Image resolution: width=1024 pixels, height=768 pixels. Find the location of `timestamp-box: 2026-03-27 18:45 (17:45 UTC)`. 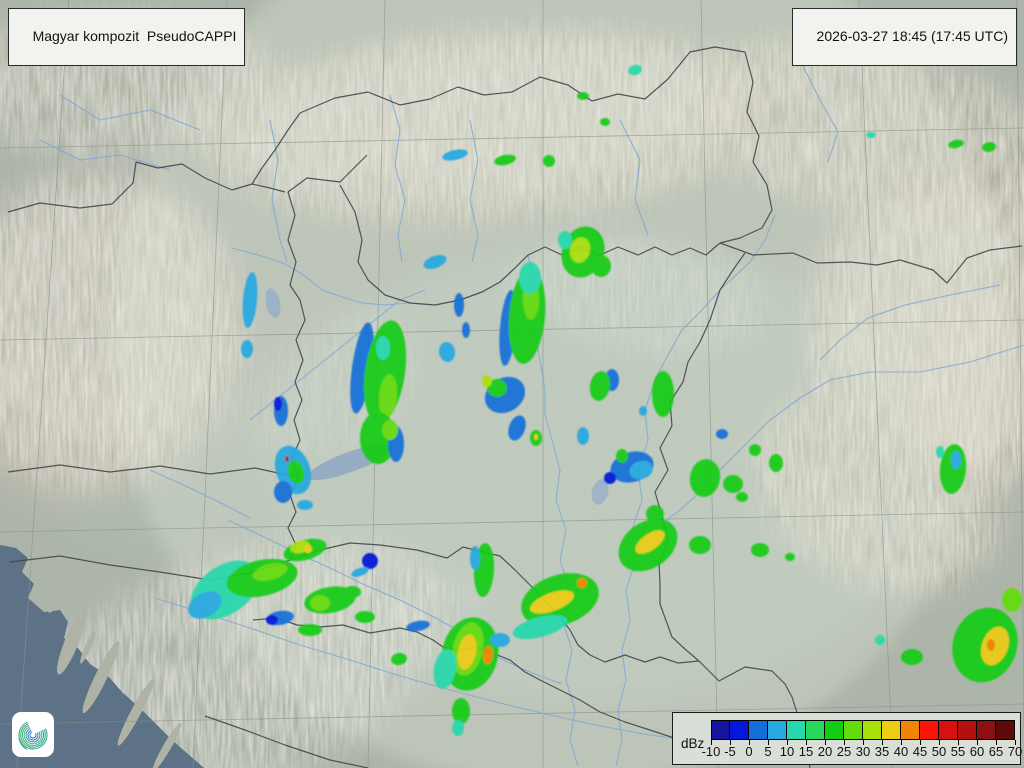

timestamp-box: 2026-03-27 18:45 (17:45 UTC) is located at coordinates (904, 37).